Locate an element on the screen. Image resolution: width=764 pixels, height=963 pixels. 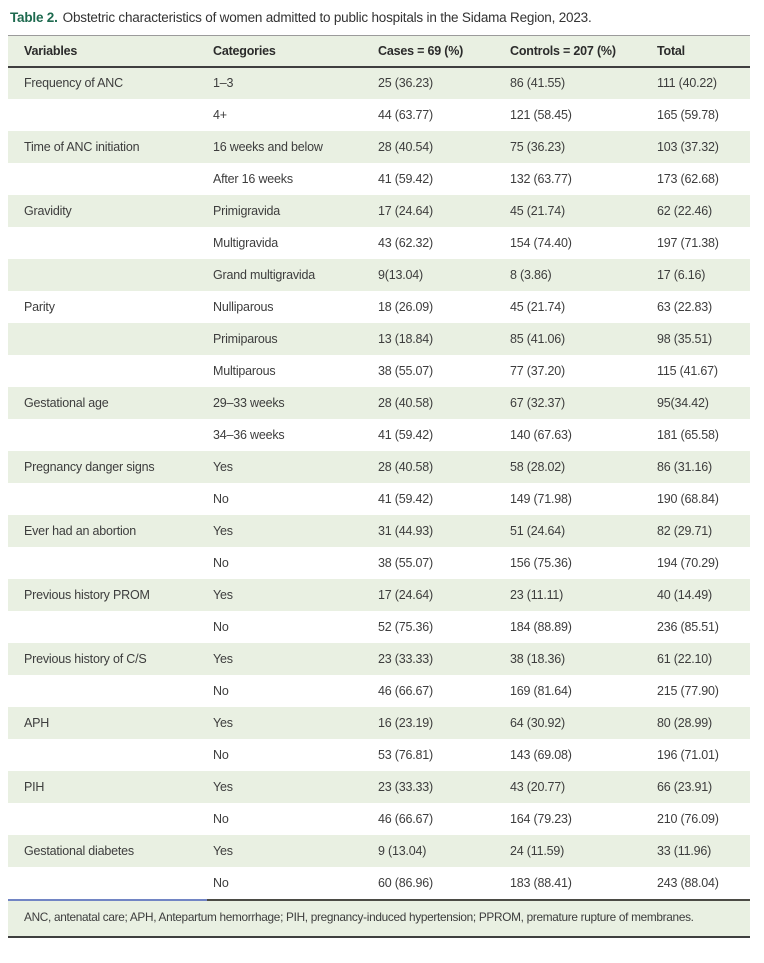
total-cell: 63 (22.83) is located at coordinates (684, 306).